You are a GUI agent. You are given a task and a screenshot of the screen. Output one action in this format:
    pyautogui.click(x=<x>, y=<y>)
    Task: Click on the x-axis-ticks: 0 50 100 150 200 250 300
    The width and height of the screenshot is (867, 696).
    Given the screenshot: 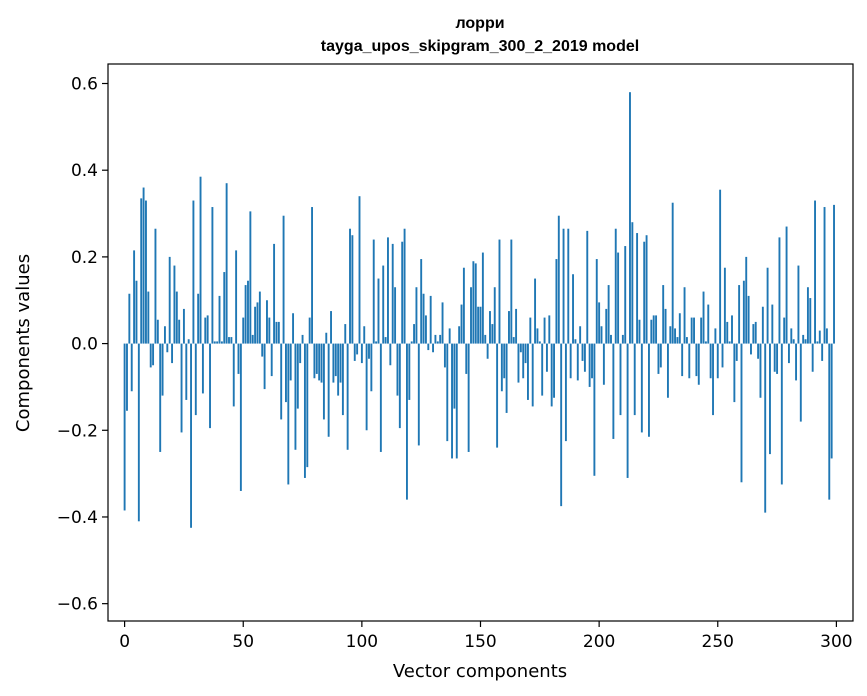 What is the action you would take?
    pyautogui.click(x=486, y=636)
    